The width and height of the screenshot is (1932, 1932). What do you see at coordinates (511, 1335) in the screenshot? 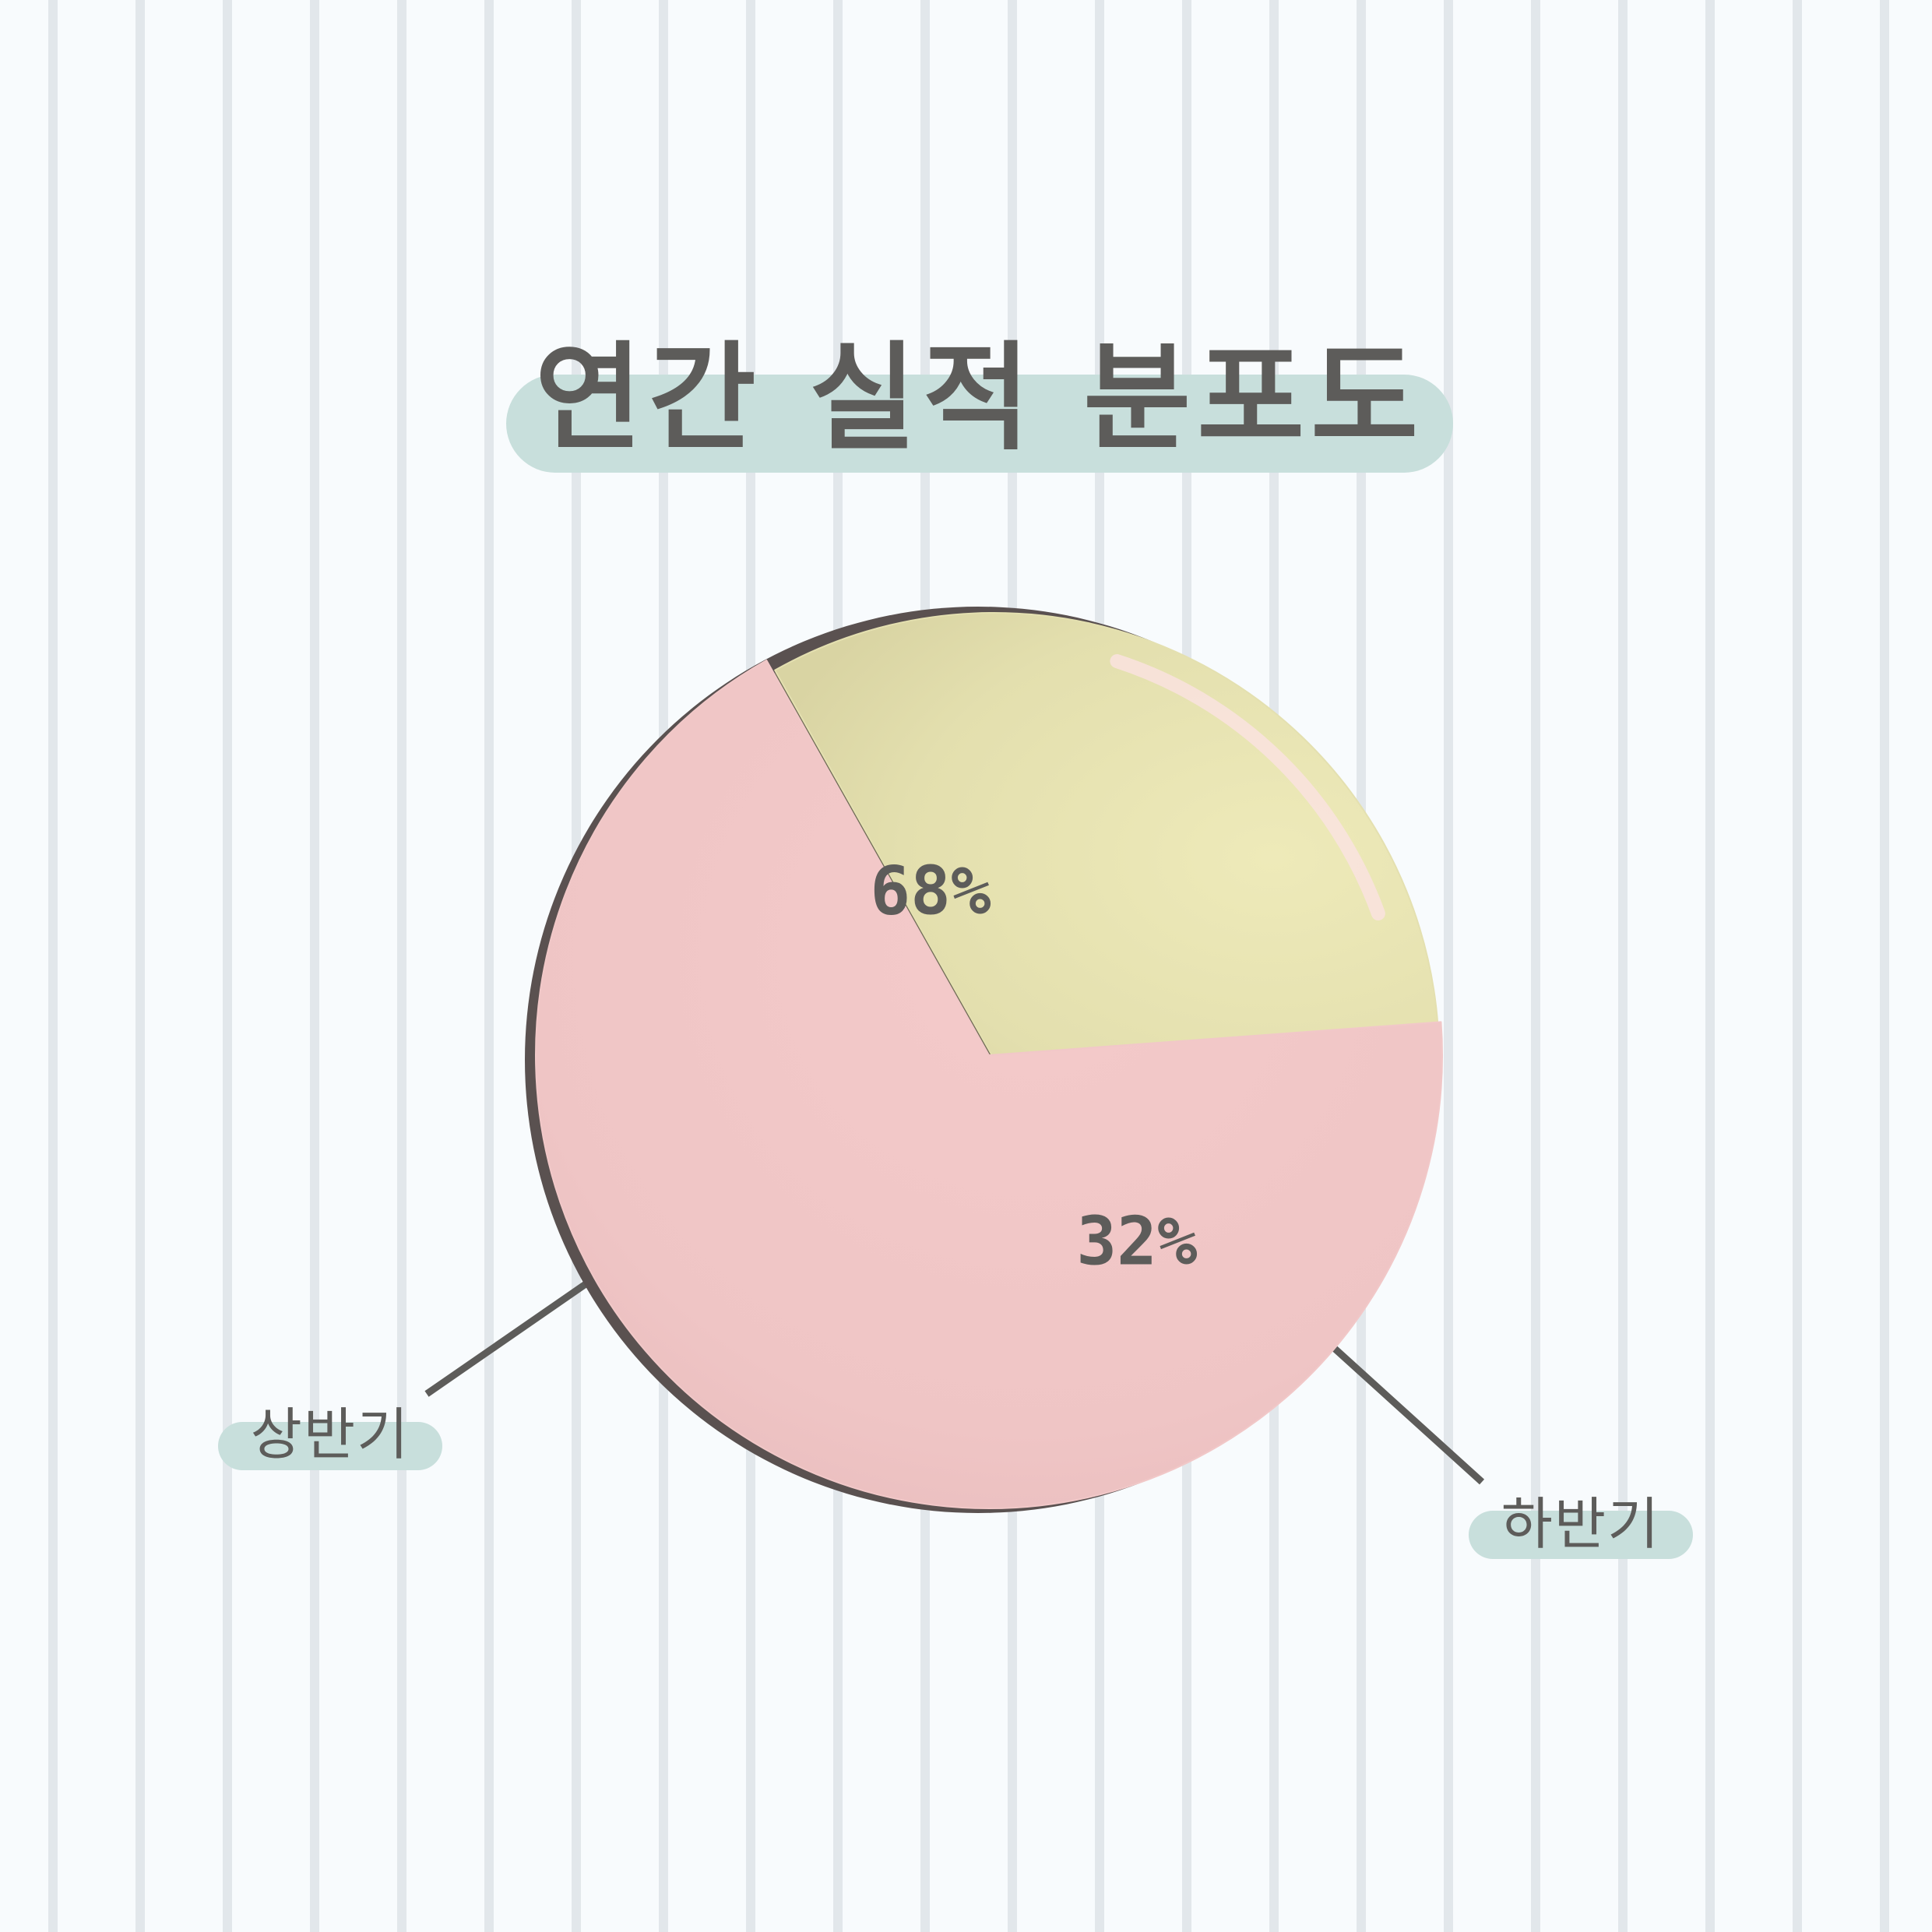
I see `leader-line-first-half` at bounding box center [511, 1335].